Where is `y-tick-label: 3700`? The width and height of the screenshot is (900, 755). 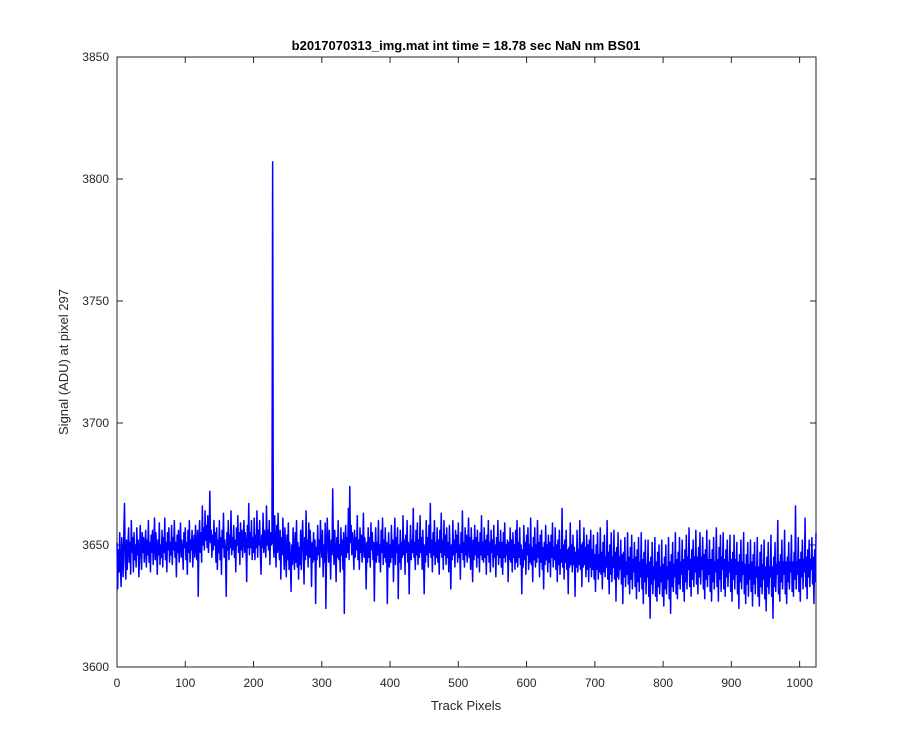 y-tick-label: 3700 is located at coordinates (95, 423).